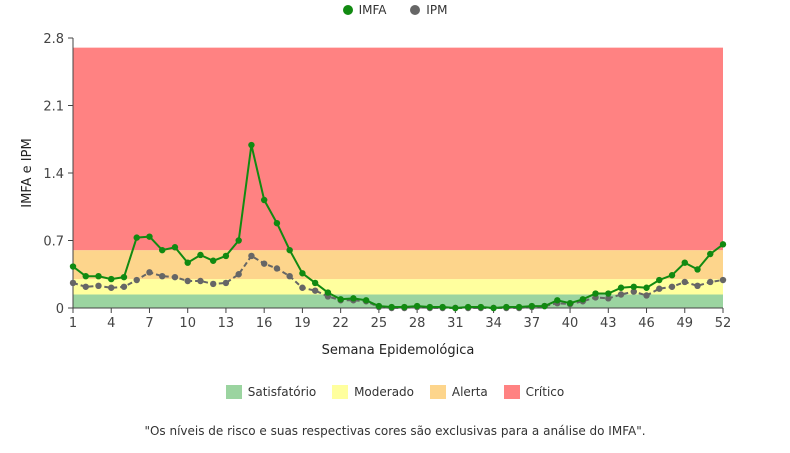 This screenshot has width=790, height=453. What do you see at coordinates (437, 10) in the screenshot?
I see `legend-label-ipm: IPM` at bounding box center [437, 10].